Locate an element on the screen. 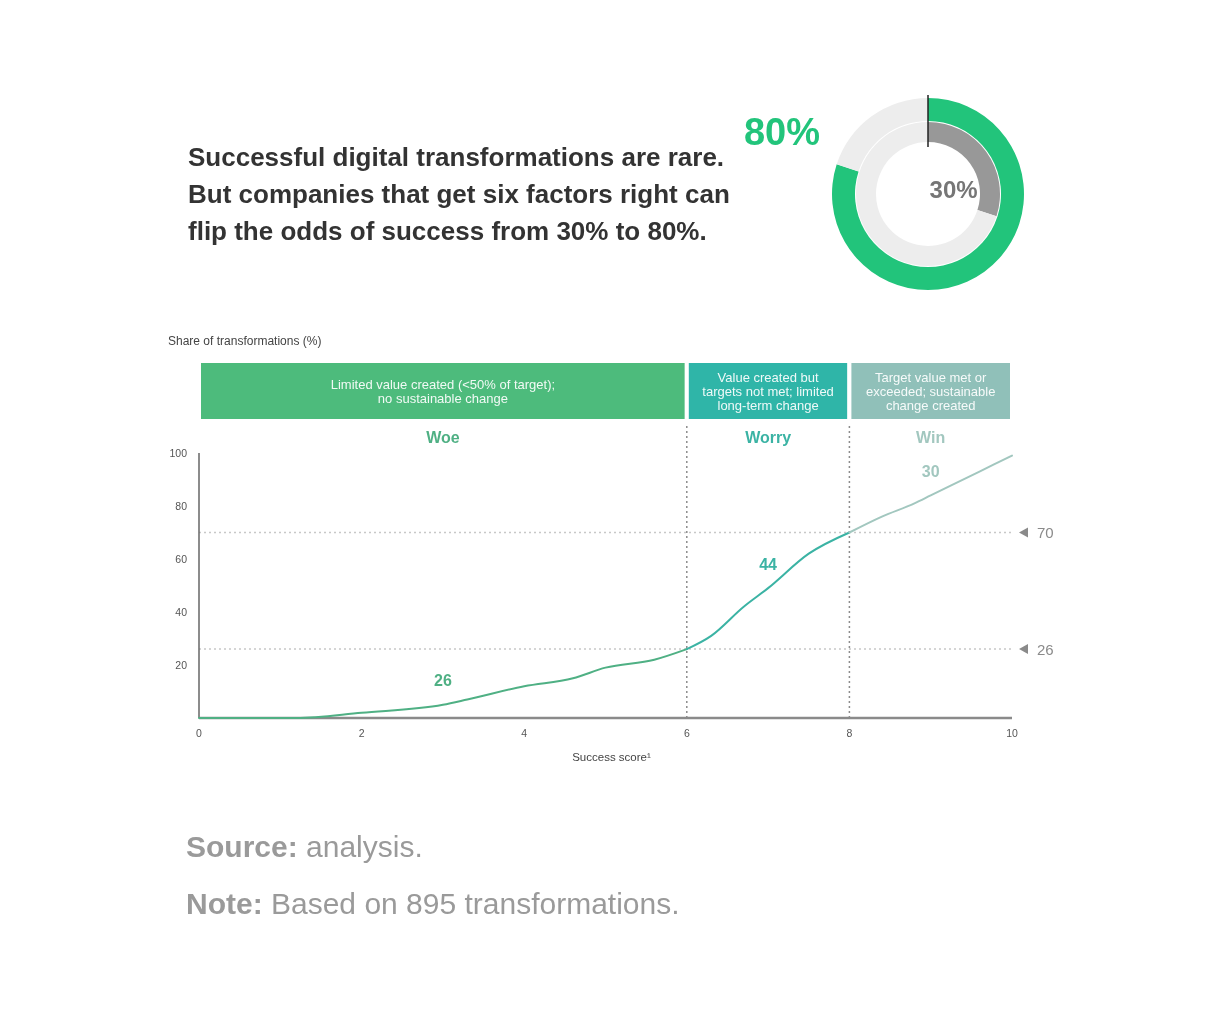 The image size is (1208, 1016). x-tick-label: 8 is located at coordinates (849, 733).